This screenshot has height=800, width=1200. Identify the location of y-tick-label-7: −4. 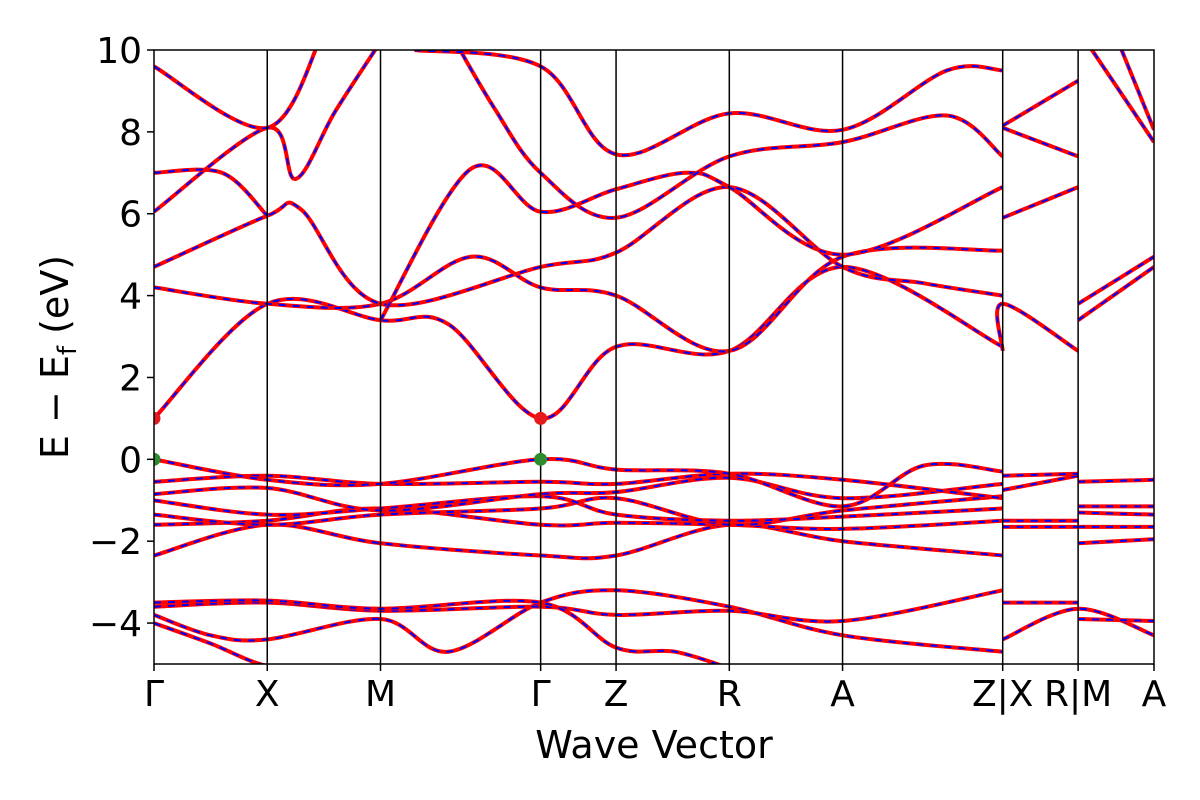
(115, 624).